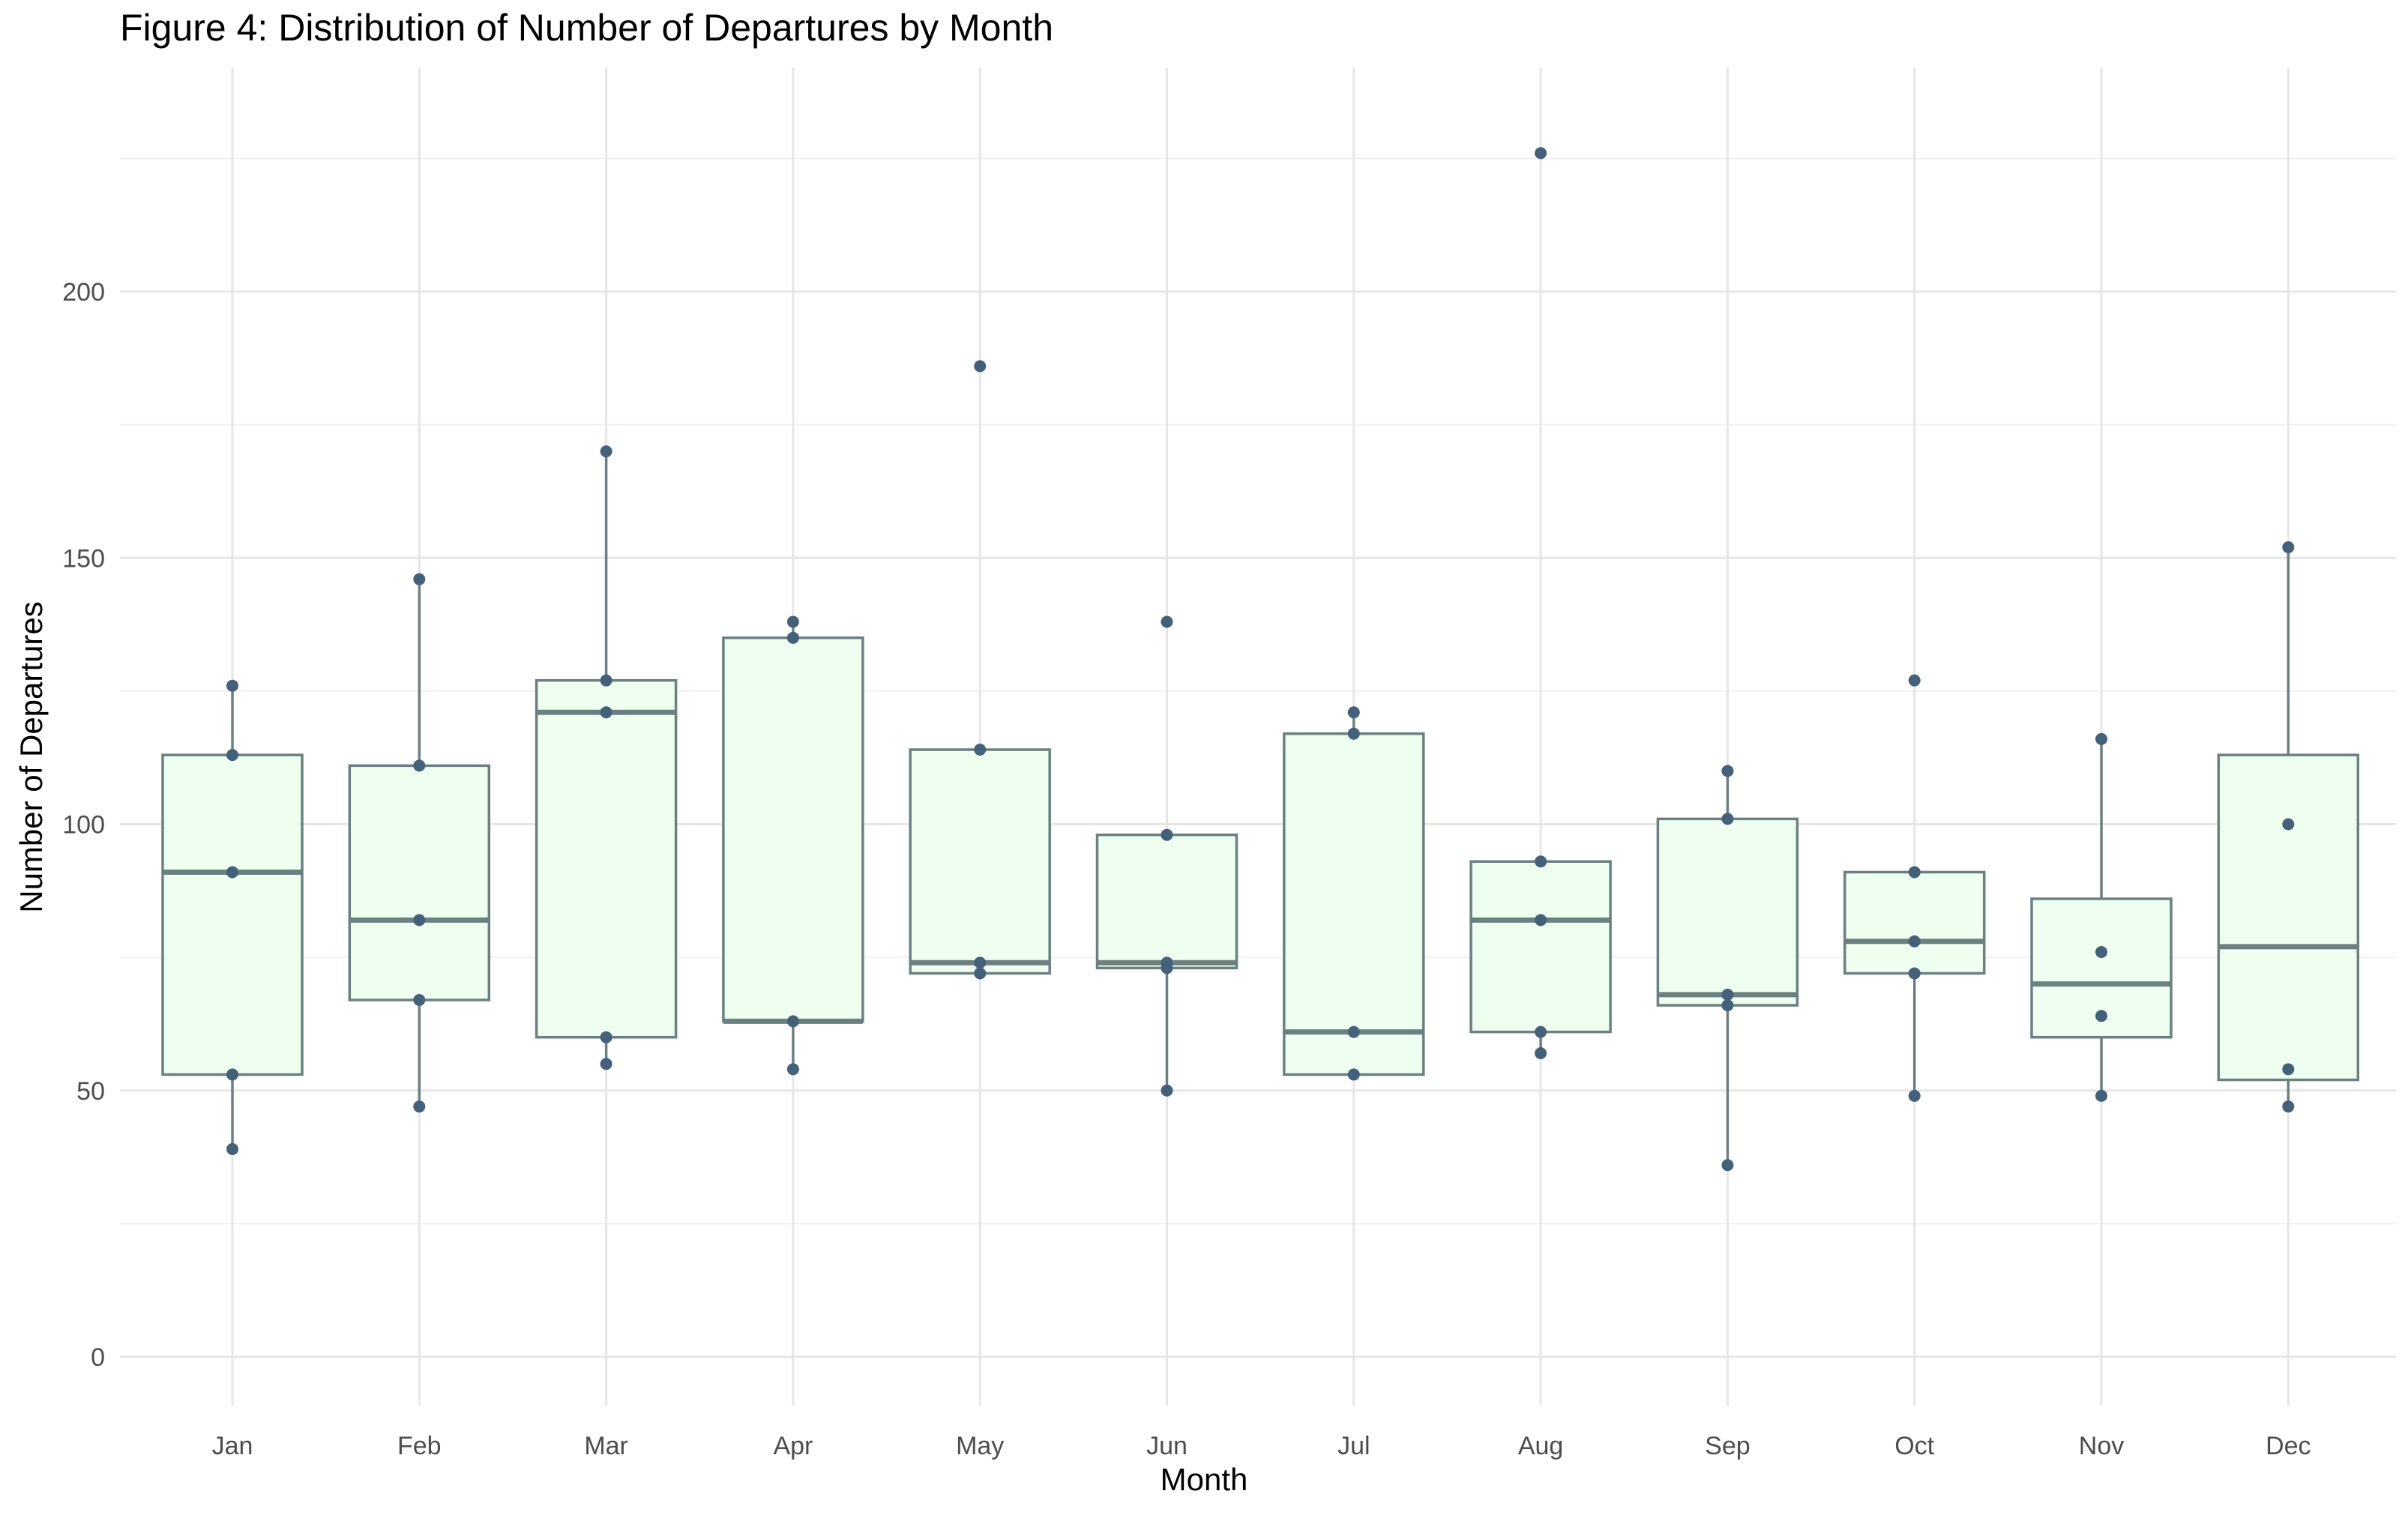  I want to click on x-tick-label: Jul, so click(1353, 1446).